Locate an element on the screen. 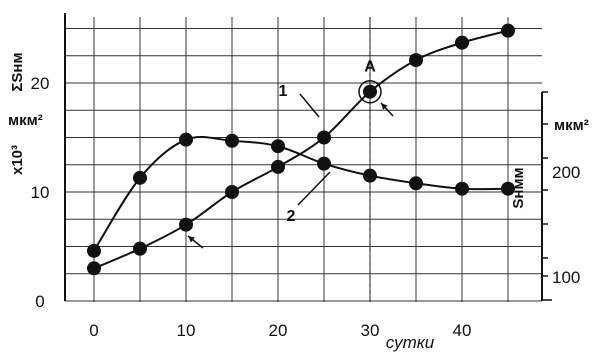 Image resolution: width=597 pixels, height=354 pixels. point-a-ring is located at coordinates (370, 91).